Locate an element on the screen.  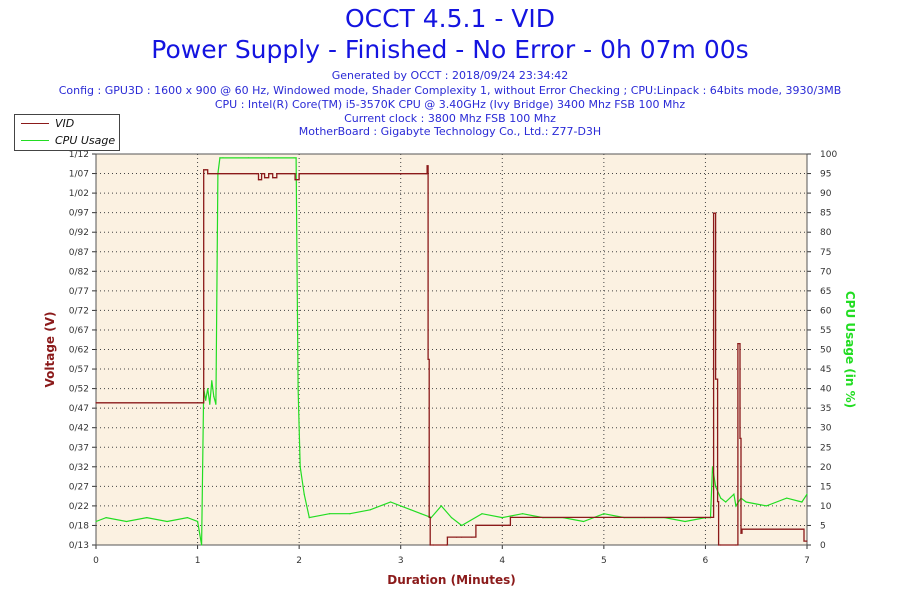
y-tick-label: 0/62 is located at coordinates (79, 351).